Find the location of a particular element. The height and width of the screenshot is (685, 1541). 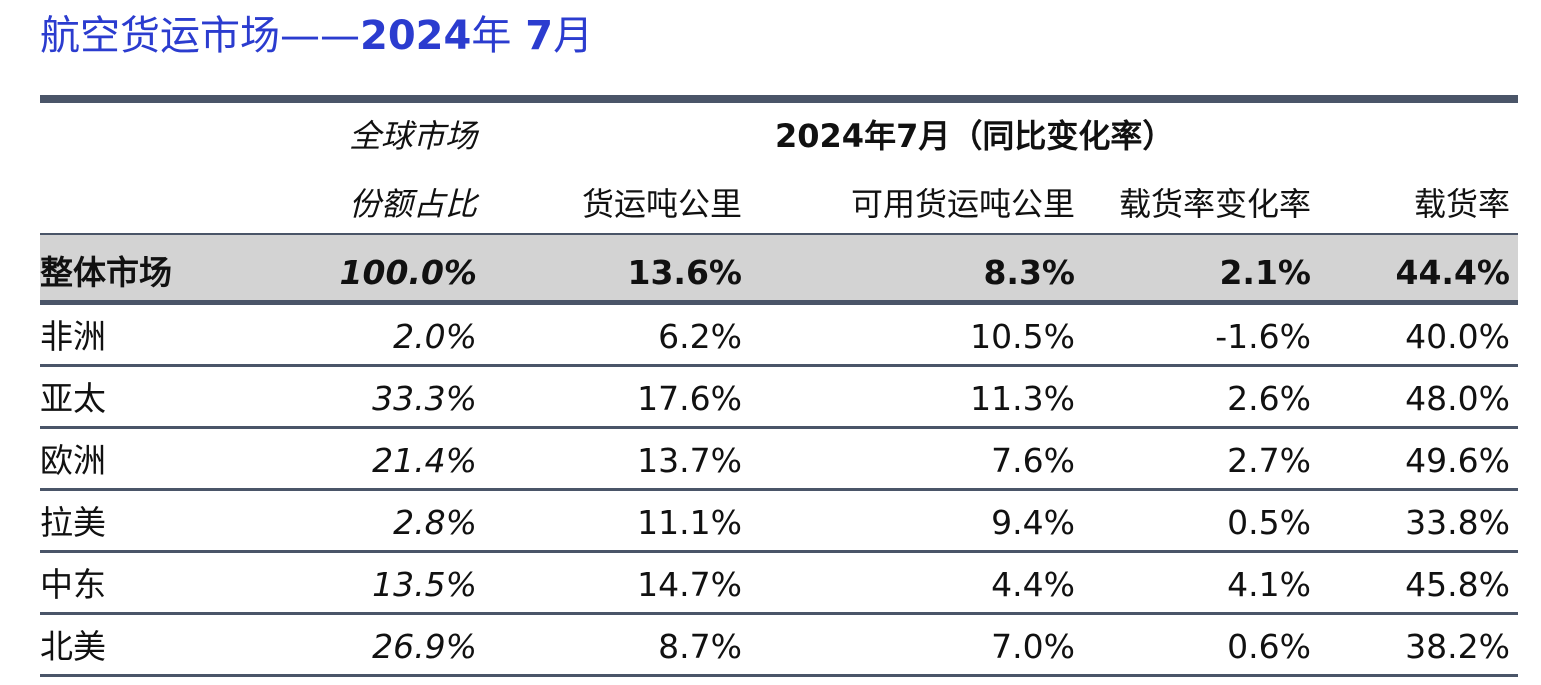

table-bottom-rule is located at coordinates (779, 675).